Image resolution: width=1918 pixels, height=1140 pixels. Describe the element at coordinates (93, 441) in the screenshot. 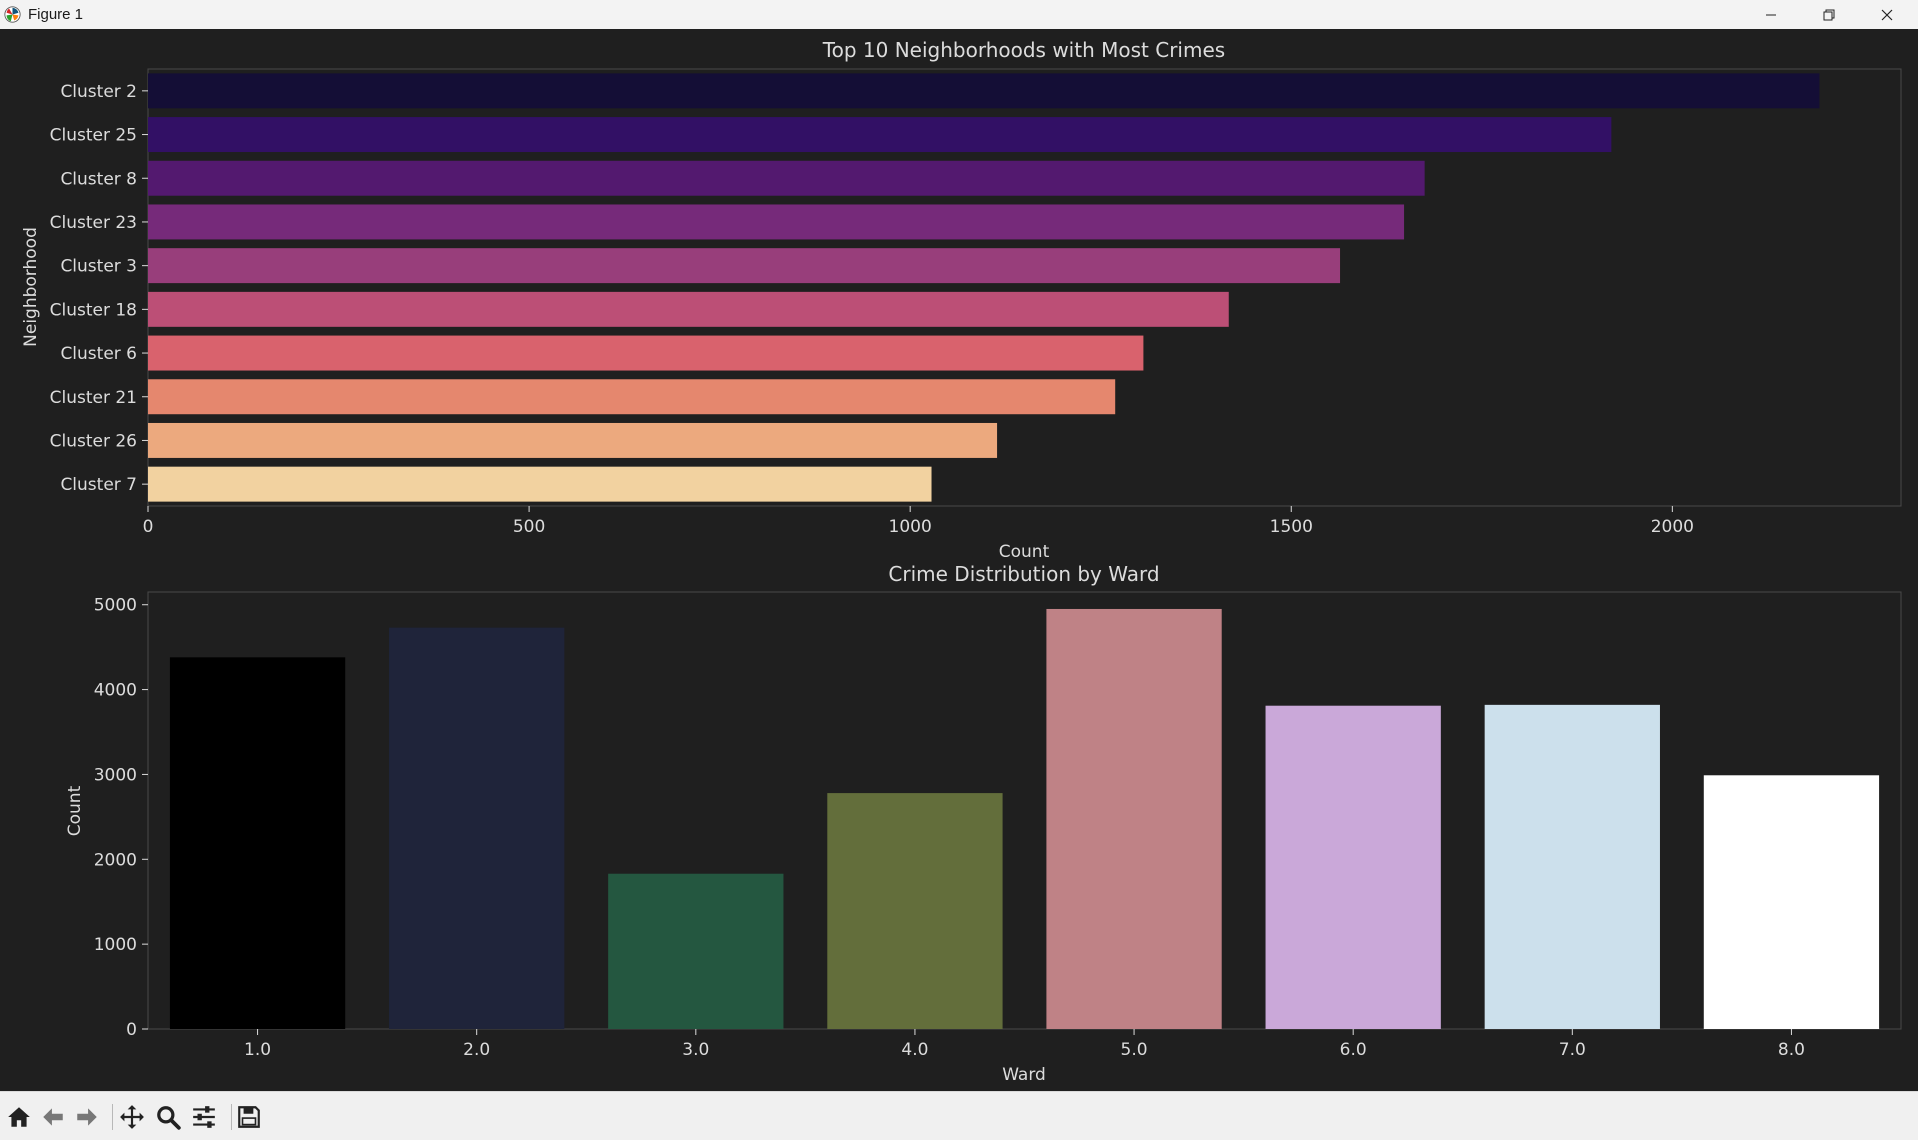

I see `neighborhood-y-tick-label: Cluster 26` at that location.